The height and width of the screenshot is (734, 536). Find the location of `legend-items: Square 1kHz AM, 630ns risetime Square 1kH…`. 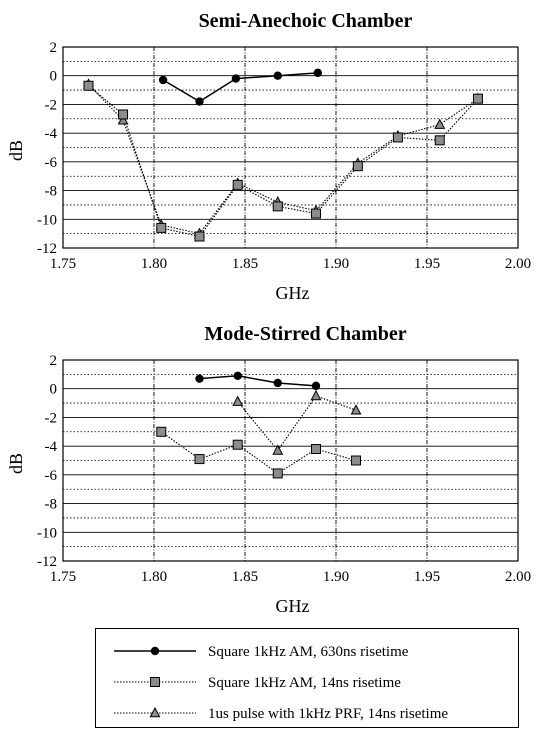

legend-items: Square 1kHz AM, 630ns risetime Square 1kH… is located at coordinates (281, 683).